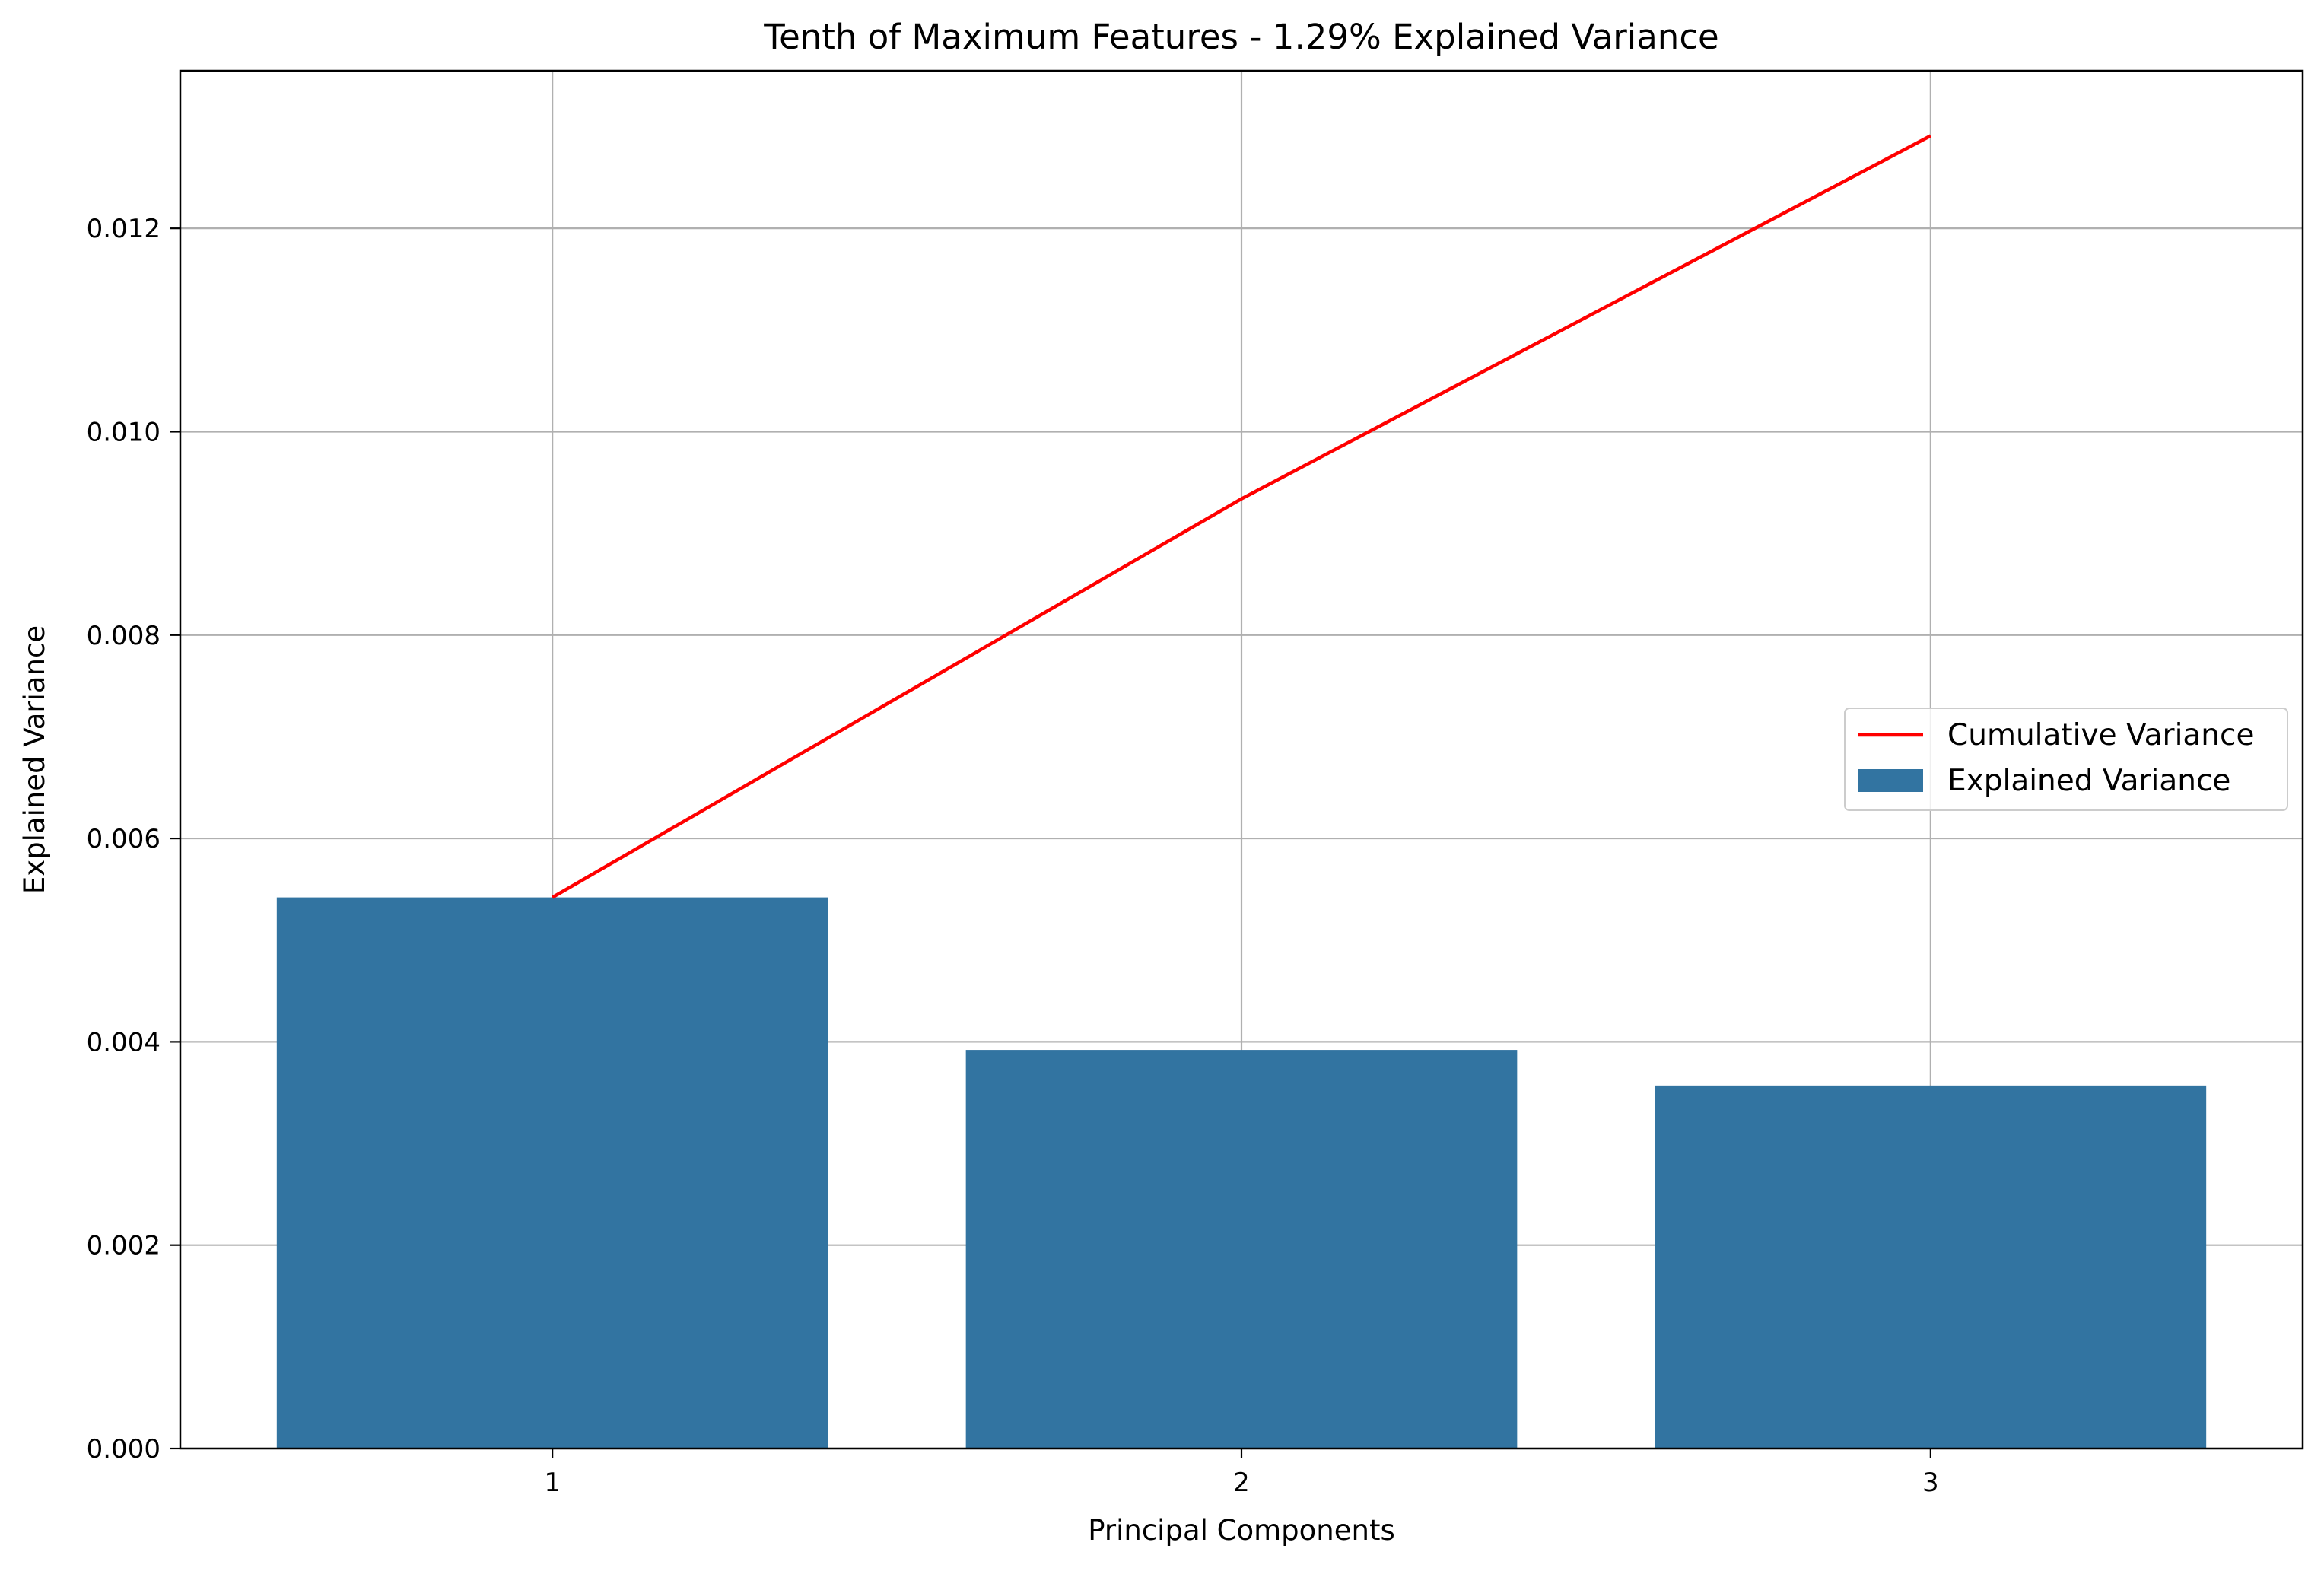  What do you see at coordinates (2100, 735) in the screenshot?
I see `legend-label-cumulative-variance: Cumulative Variance` at bounding box center [2100, 735].